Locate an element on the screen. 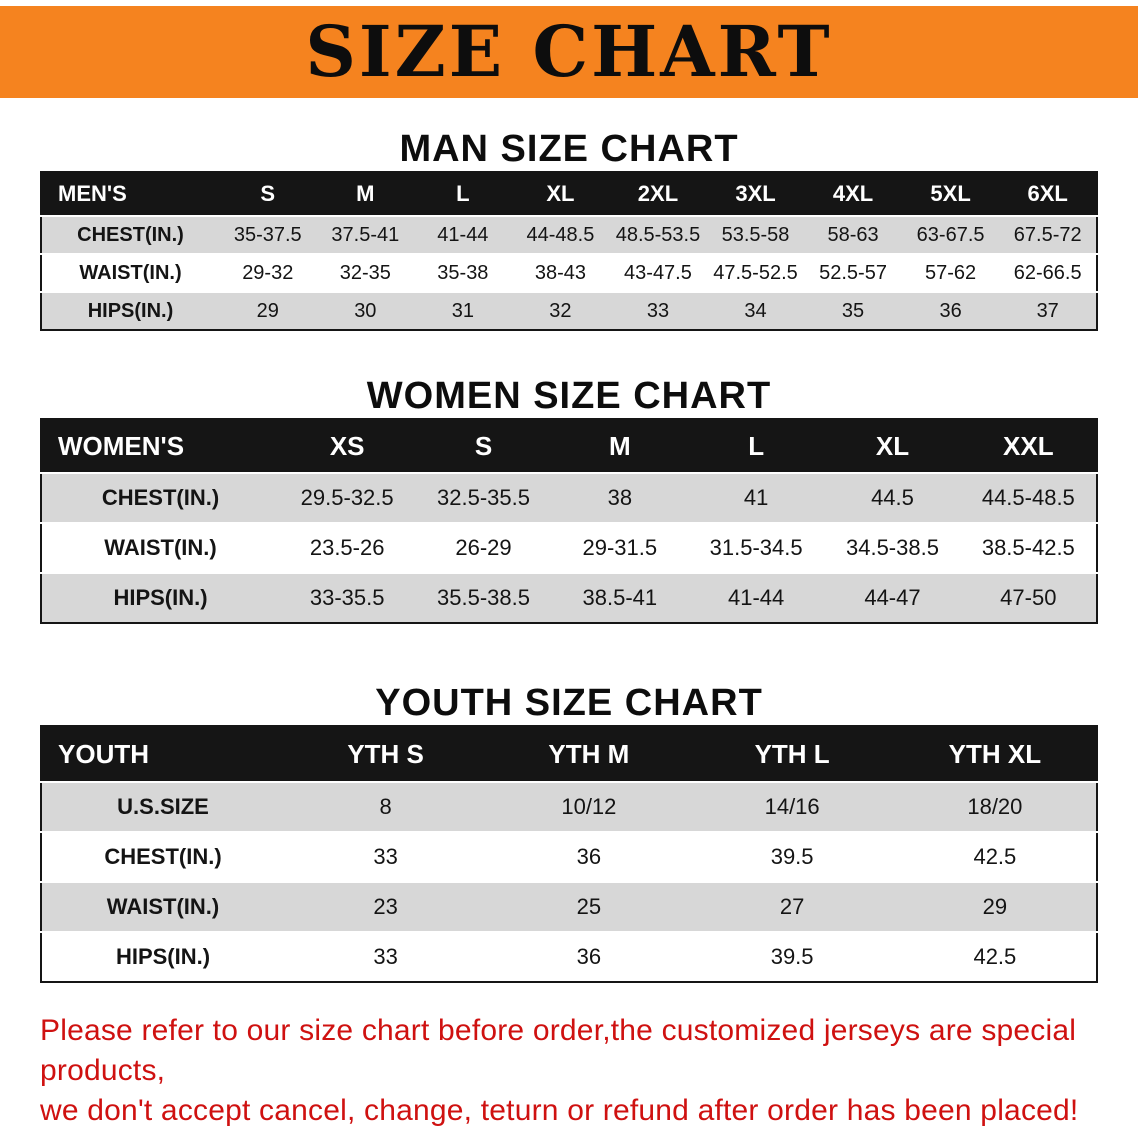 The height and width of the screenshot is (1138, 1138). banner-title: SIZE CHART is located at coordinates (569, 51).